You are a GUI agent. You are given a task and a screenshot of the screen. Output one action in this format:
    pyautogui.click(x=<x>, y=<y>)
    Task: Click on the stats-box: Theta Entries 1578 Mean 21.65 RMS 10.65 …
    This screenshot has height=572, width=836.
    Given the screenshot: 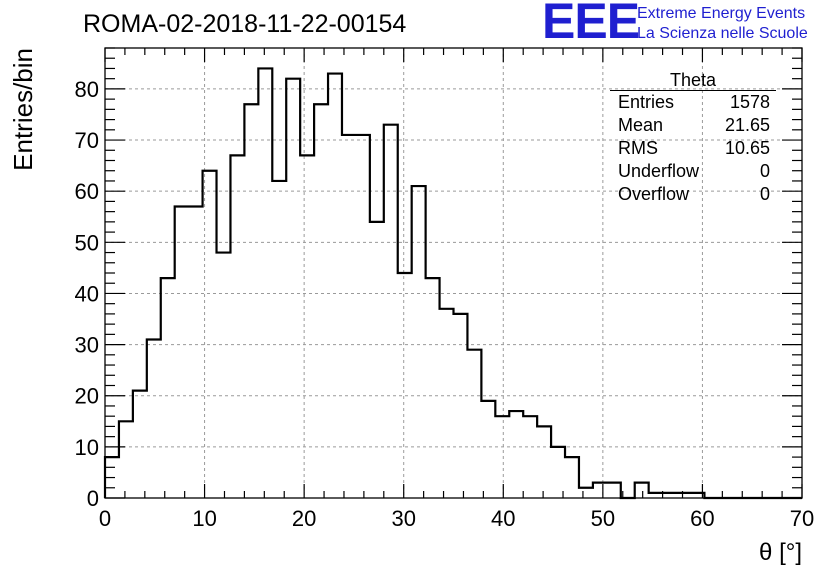 What is the action you would take?
    pyautogui.click(x=693, y=138)
    